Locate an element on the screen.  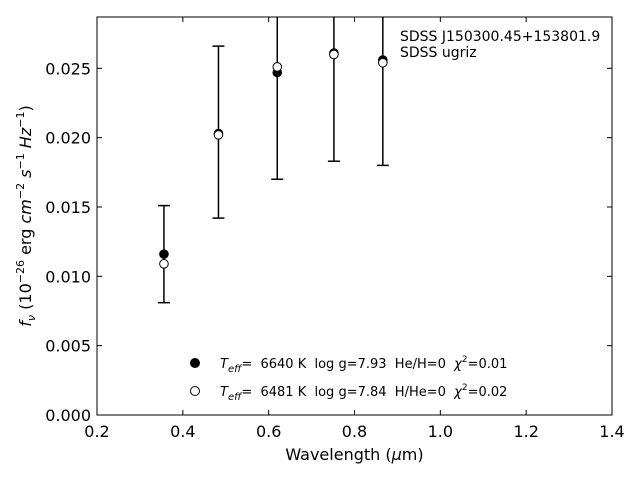
legend-entry-2: Teff= 6481 K log g=7.84 H/He=0 χ2=0.02 is located at coordinates (363, 393).